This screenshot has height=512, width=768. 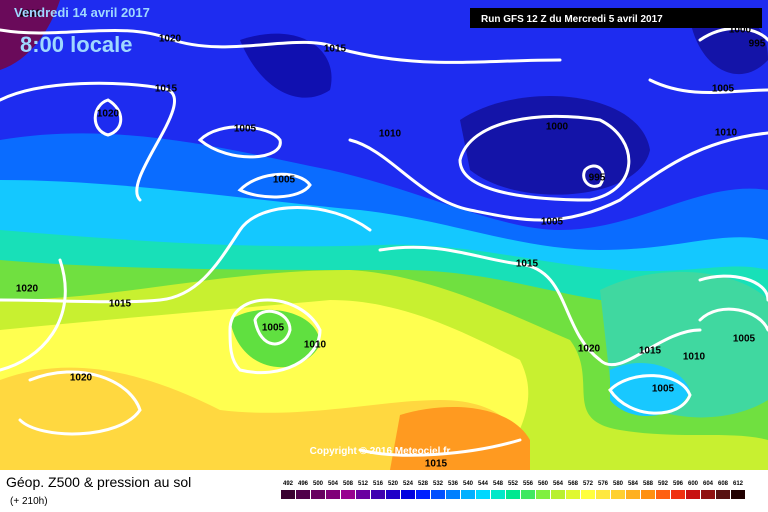 I want to click on legend-subtitle: (+ 210h), so click(x=29, y=501).